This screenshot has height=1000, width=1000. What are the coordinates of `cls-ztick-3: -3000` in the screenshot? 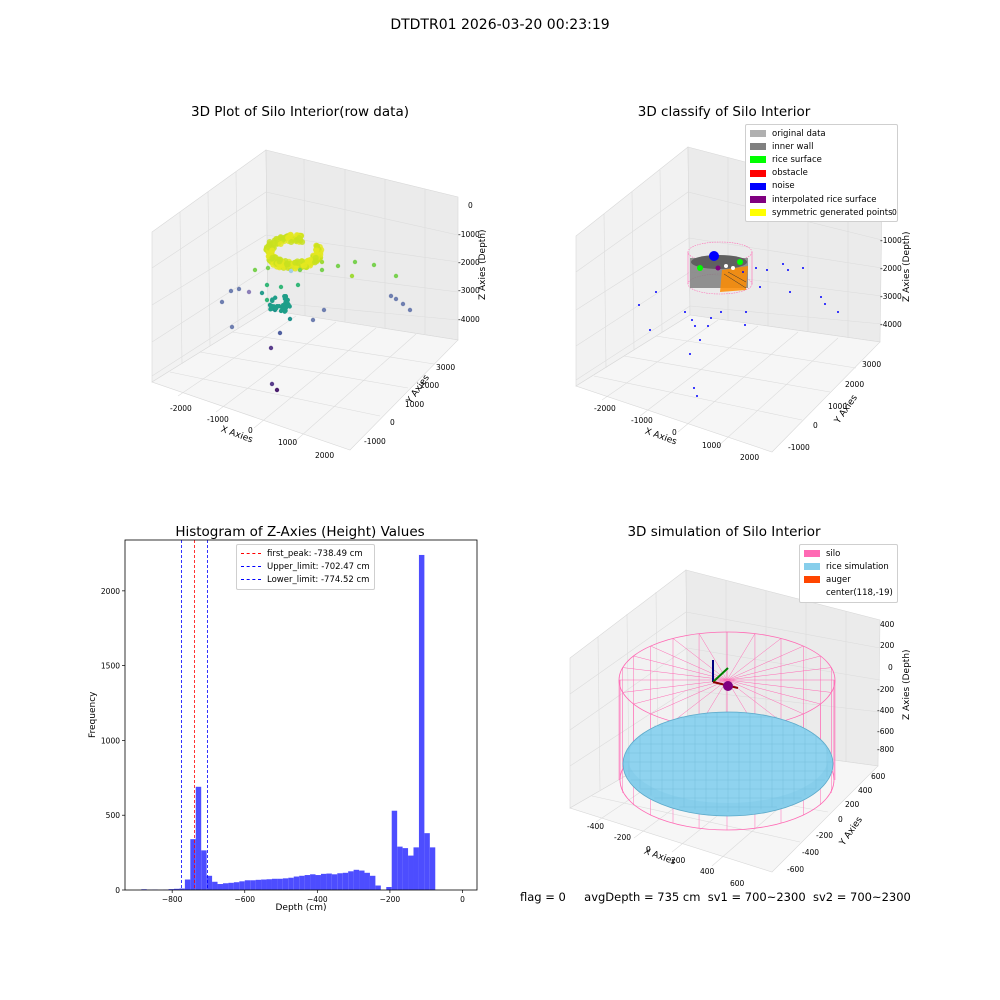 It's located at (891, 296).